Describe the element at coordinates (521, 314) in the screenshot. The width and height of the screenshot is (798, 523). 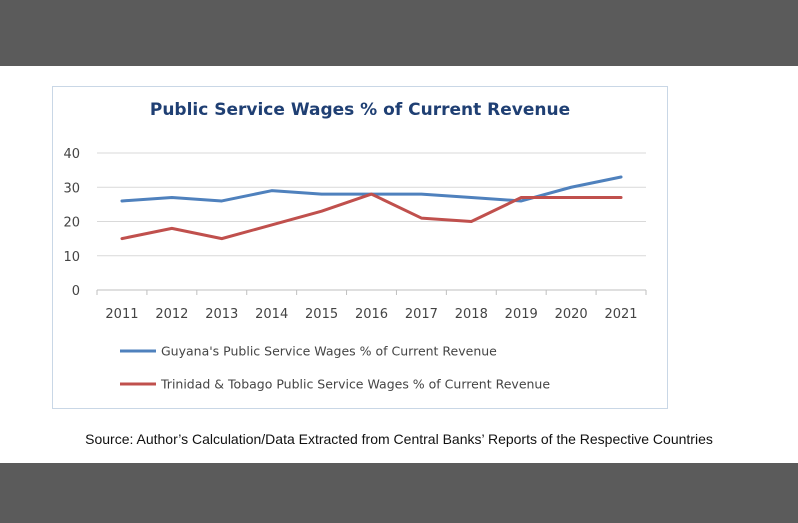
I see `x-tick-label: 2019` at that location.